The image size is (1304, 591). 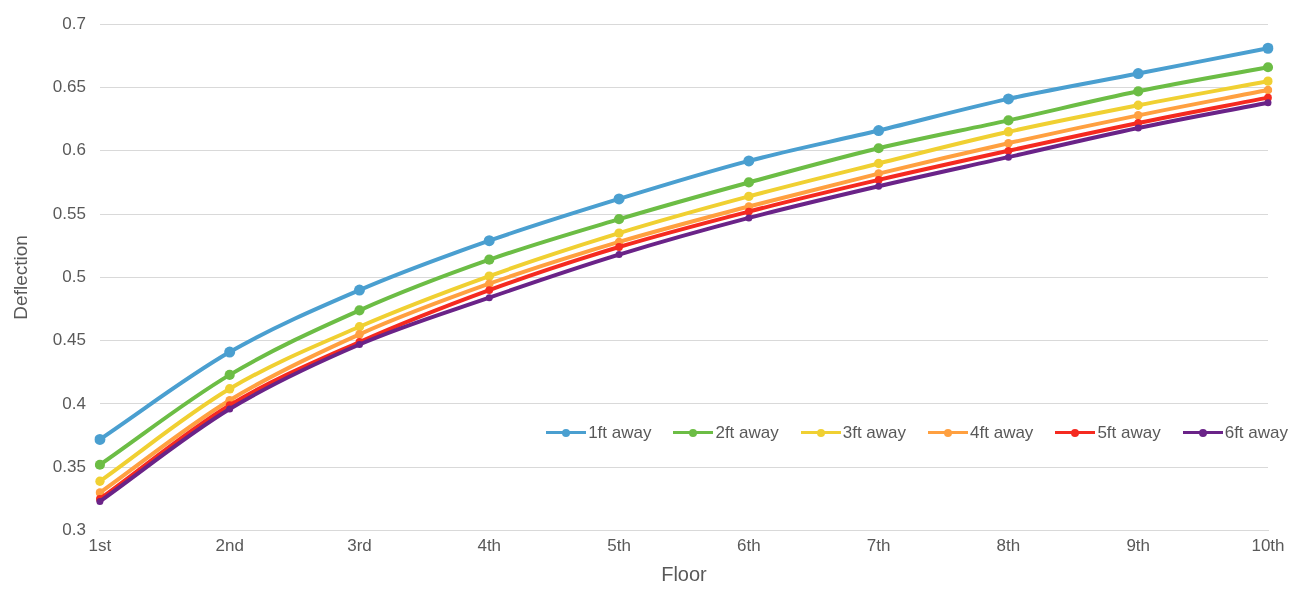 What do you see at coordinates (69, 466) in the screenshot?
I see `y-tick-label: 0.35` at bounding box center [69, 466].